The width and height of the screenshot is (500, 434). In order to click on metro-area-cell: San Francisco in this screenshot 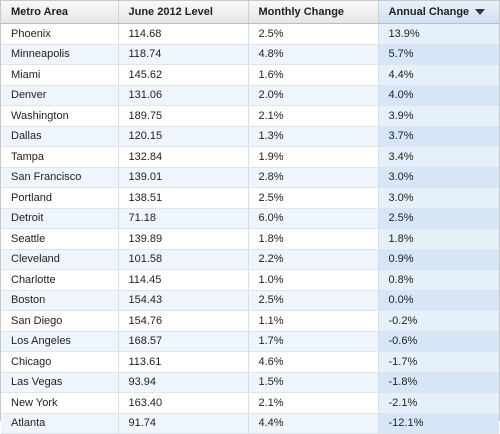, I will do `click(60, 177)`.